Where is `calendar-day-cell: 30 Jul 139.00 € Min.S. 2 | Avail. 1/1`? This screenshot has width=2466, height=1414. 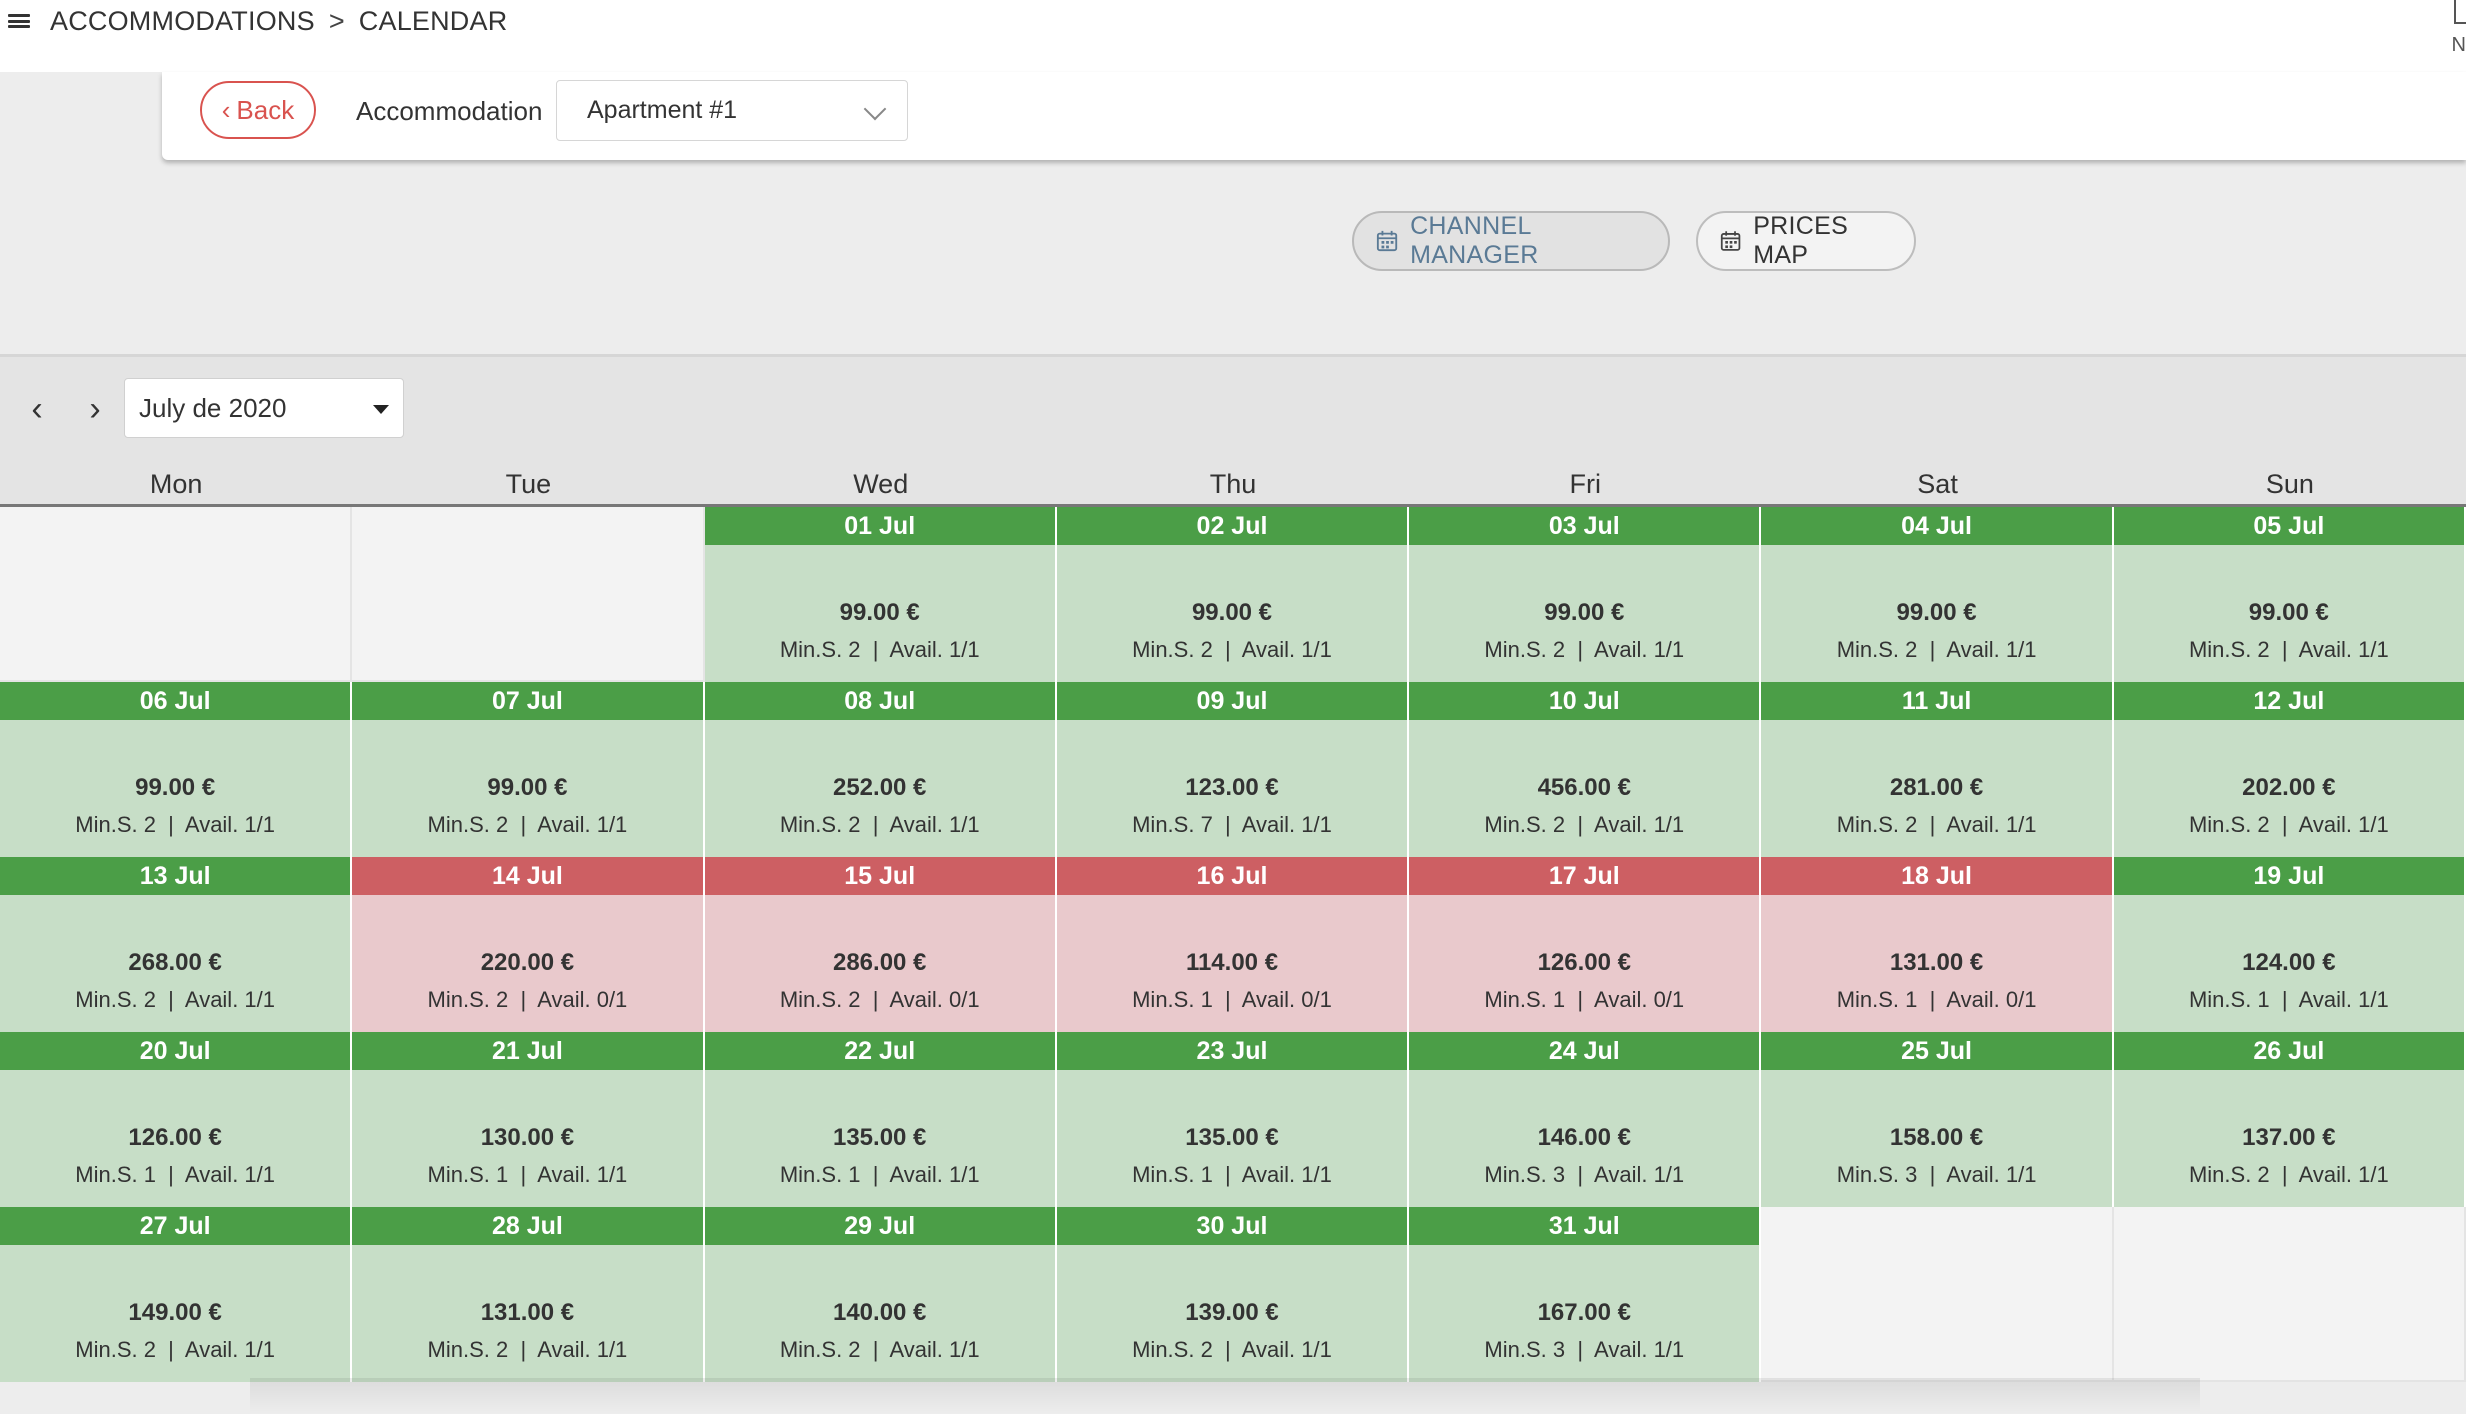
calendar-day-cell: 30 Jul 139.00 € Min.S. 2 | Avail. 1/1 is located at coordinates (1233, 1294).